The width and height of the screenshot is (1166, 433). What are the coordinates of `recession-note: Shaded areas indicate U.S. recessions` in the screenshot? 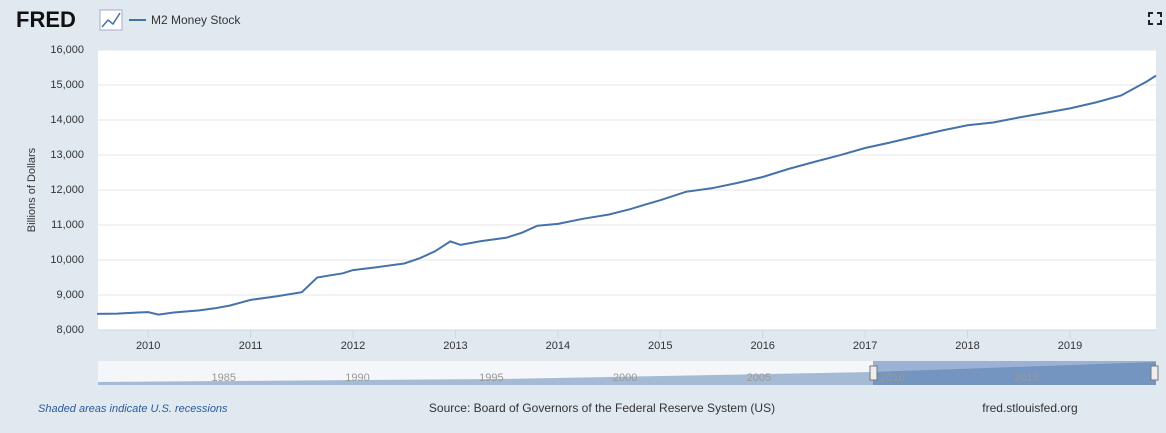 It's located at (133, 409).